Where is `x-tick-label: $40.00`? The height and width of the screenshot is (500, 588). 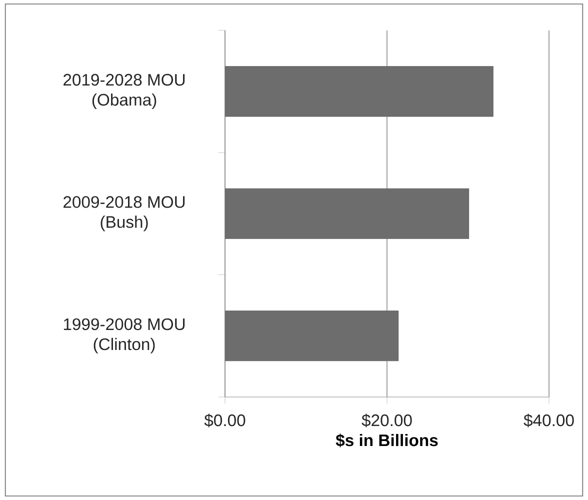
x-tick-label: $40.00 is located at coordinates (549, 421).